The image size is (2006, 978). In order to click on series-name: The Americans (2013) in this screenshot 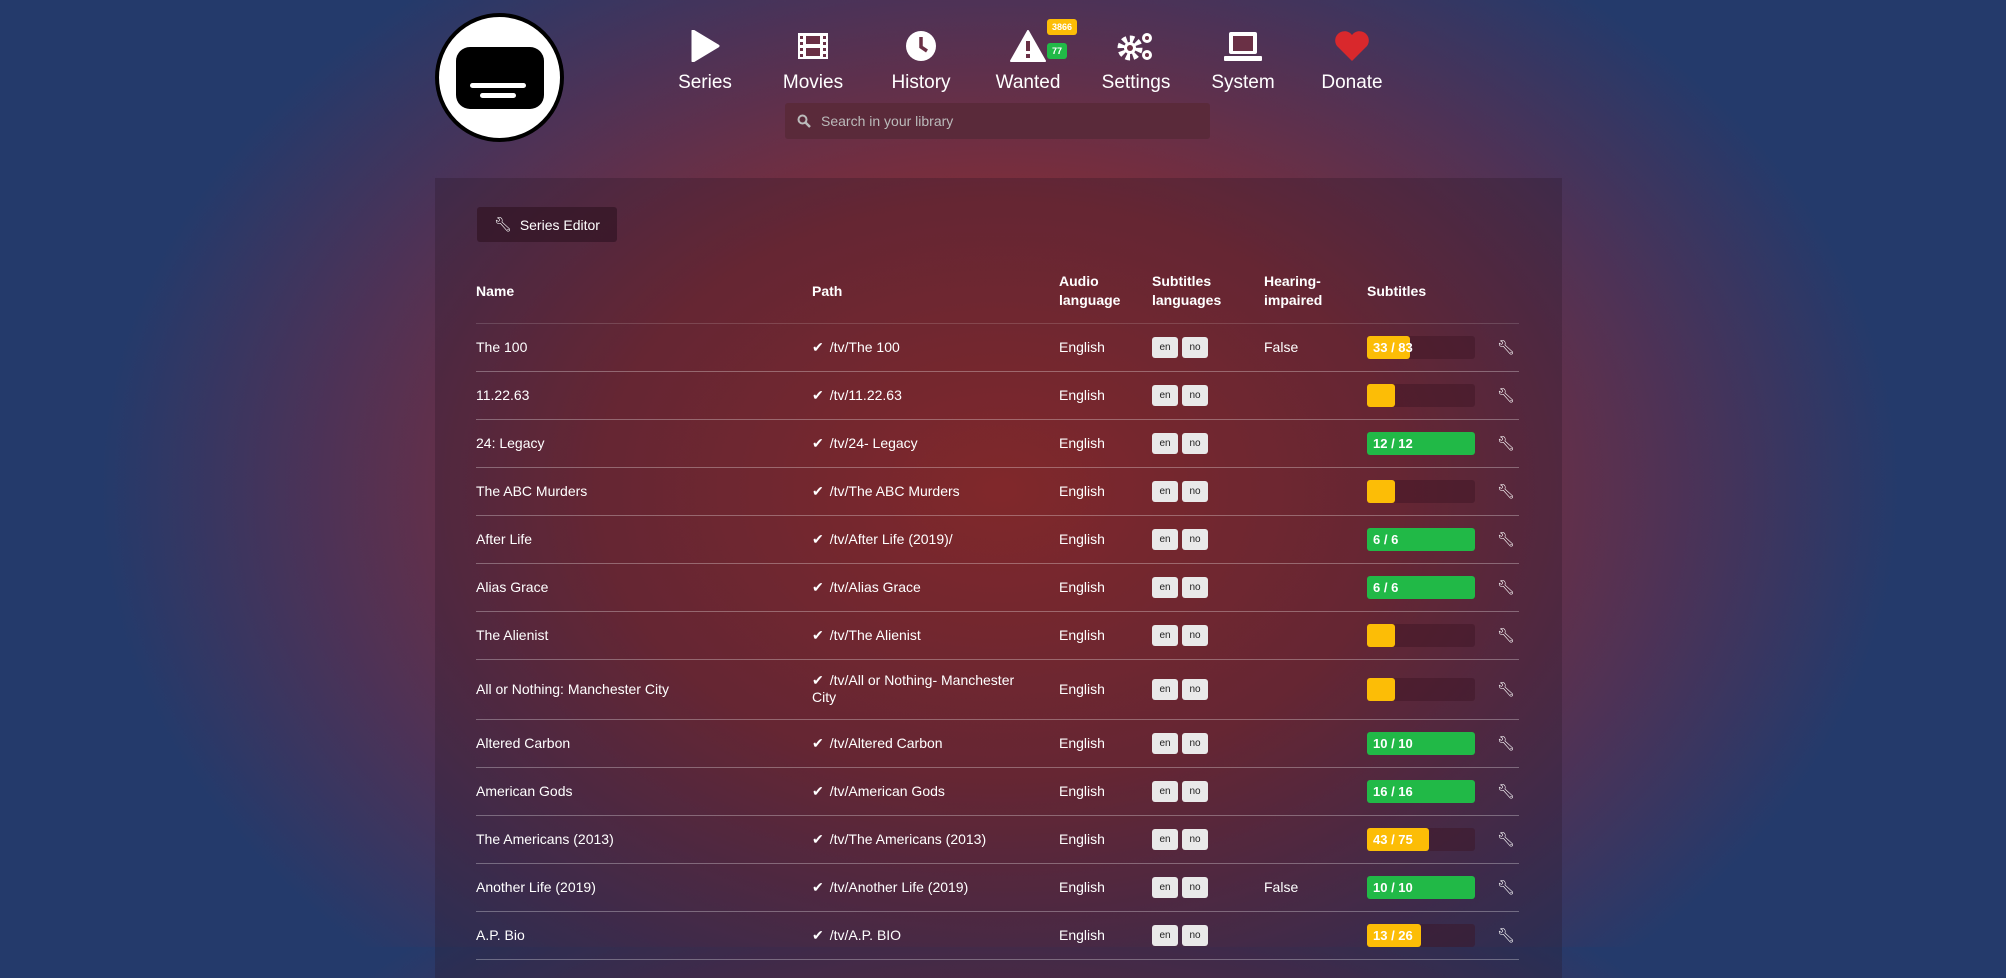, I will do `click(644, 839)`.